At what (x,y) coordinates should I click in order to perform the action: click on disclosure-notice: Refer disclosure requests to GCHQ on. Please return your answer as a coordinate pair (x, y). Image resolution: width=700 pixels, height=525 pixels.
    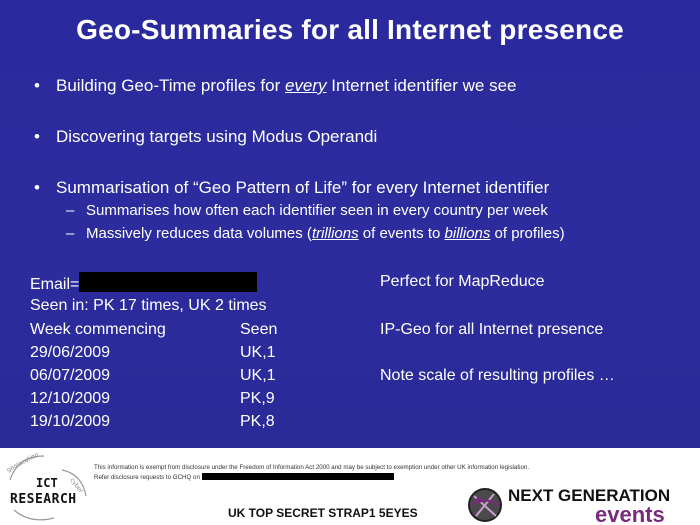
    Looking at the image, I should click on (244, 477).